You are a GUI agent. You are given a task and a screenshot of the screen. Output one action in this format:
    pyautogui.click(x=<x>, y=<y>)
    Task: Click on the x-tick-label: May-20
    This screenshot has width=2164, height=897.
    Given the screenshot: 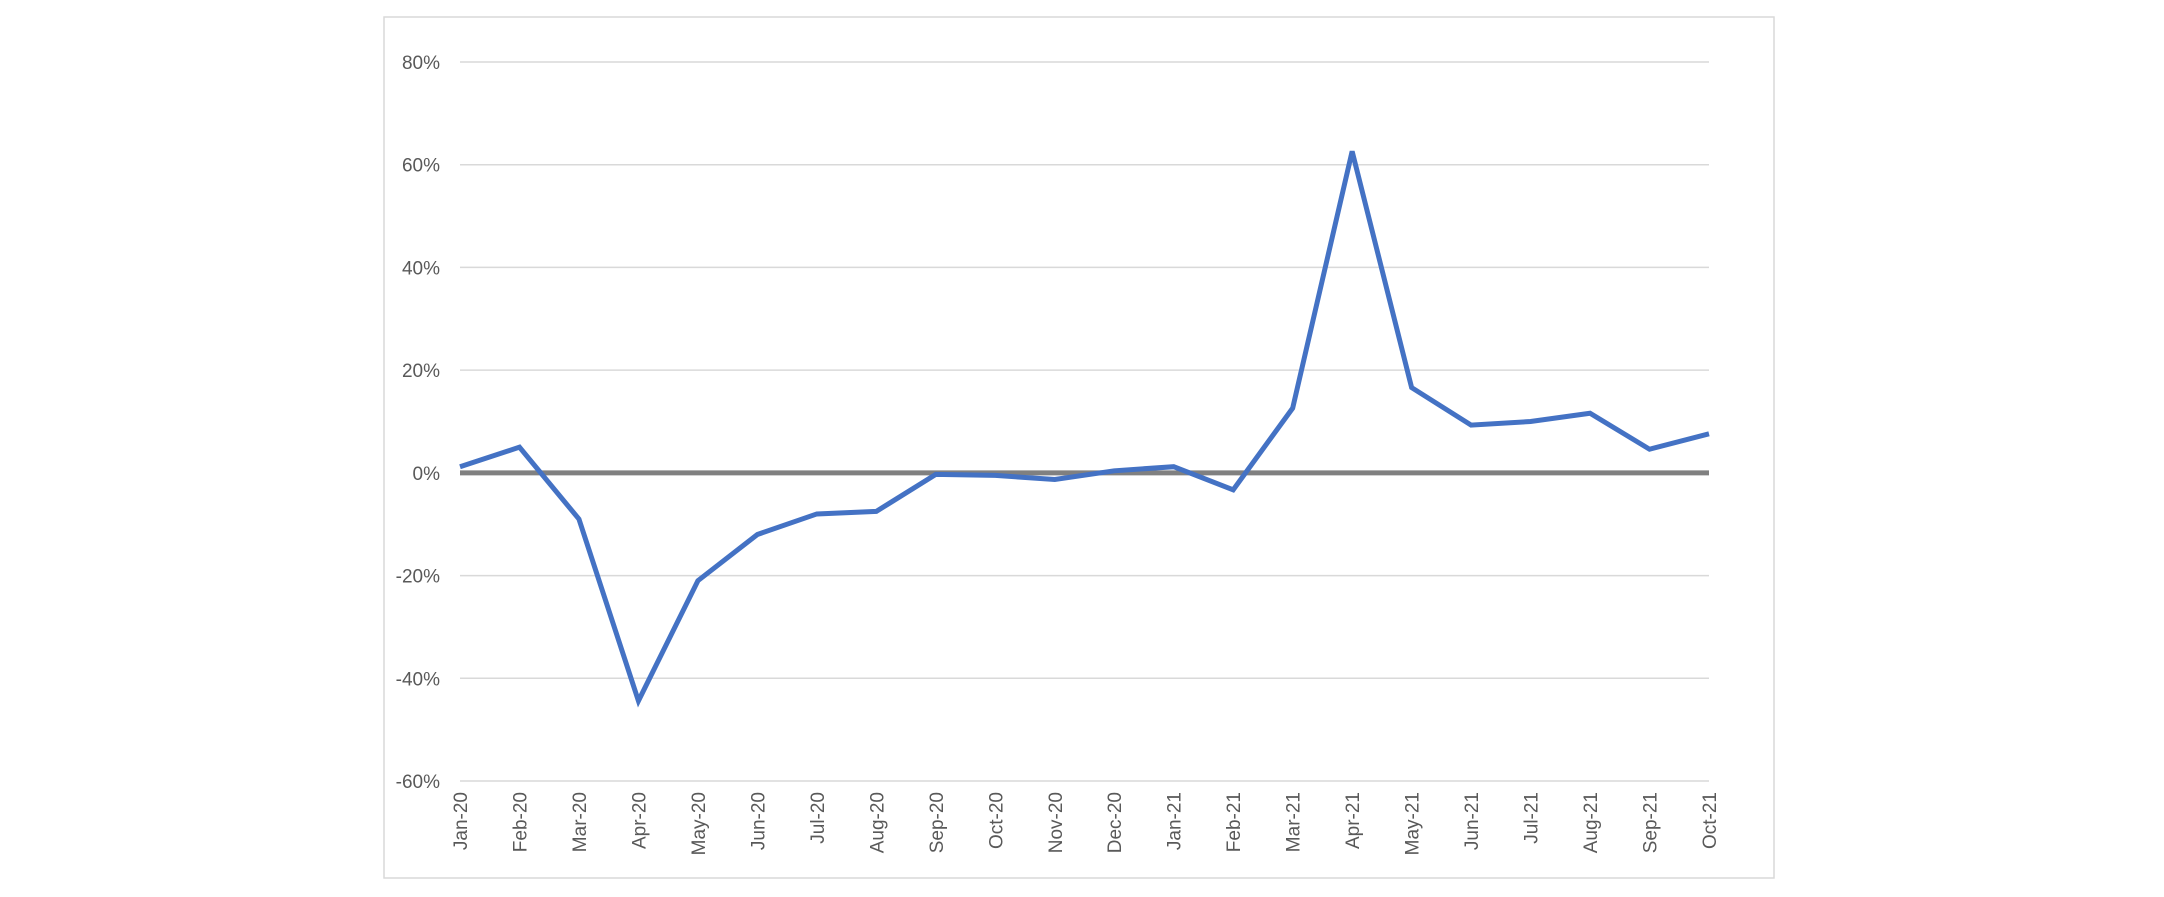 What is the action you would take?
    pyautogui.click(x=699, y=823)
    